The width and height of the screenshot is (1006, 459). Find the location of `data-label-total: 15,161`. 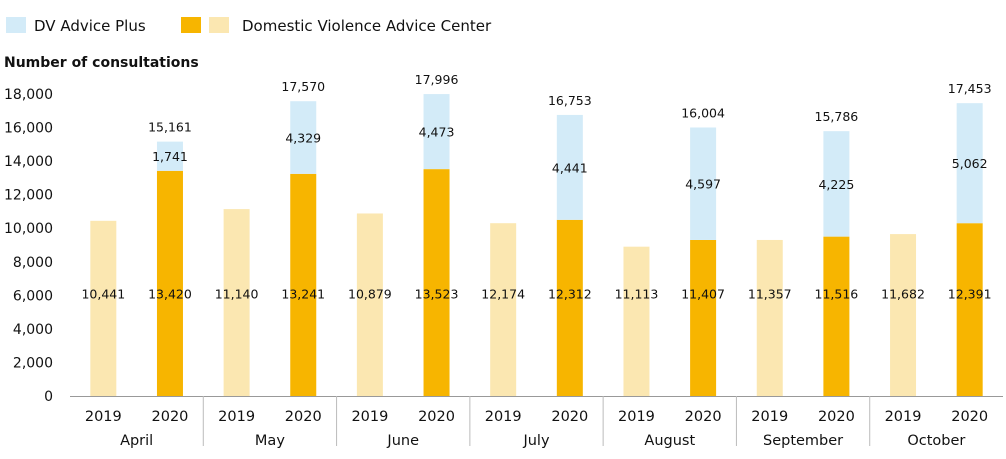

data-label-total: 15,161 is located at coordinates (170, 127).